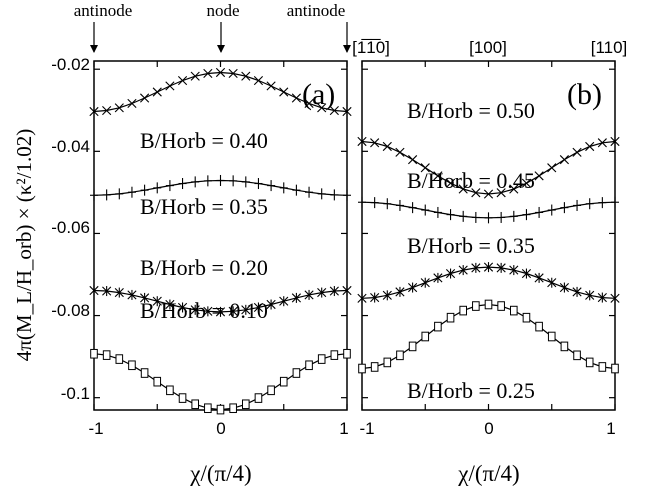  Describe the element at coordinates (488, 473) in the screenshot. I see `x-axis-title-b: χ/(π/4)` at that location.